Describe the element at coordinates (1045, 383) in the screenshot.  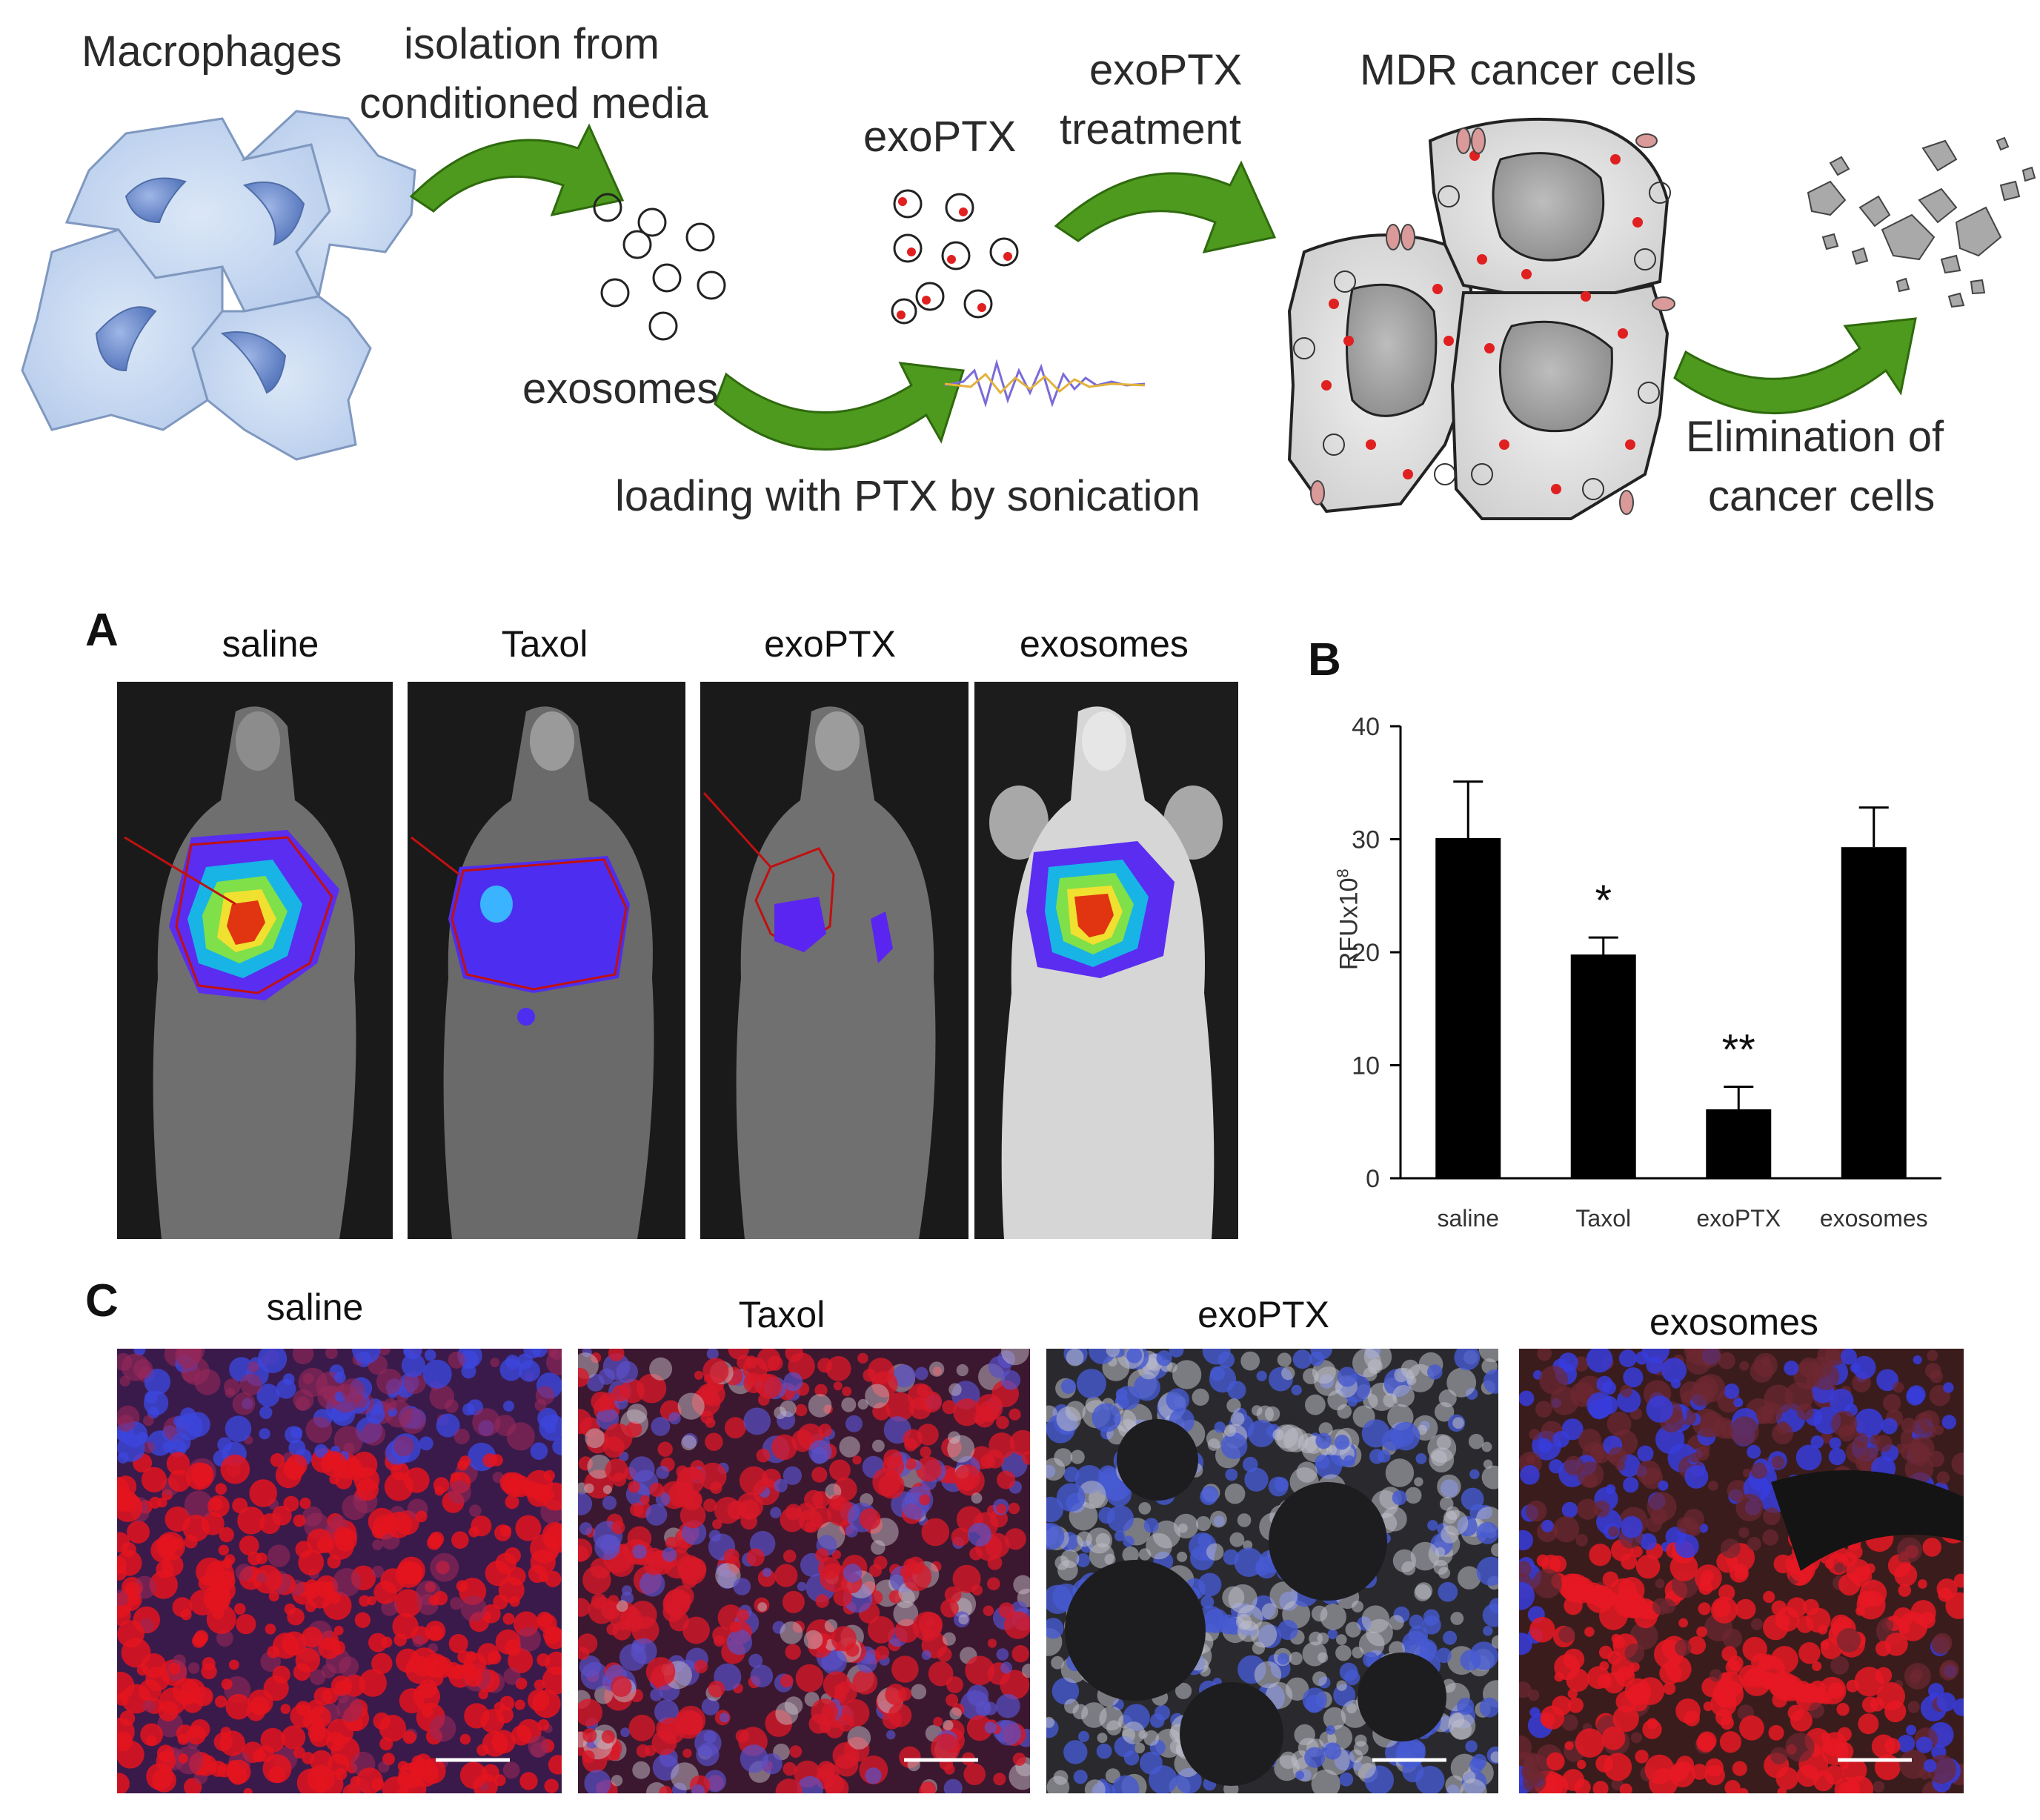
I see `sonication-wave` at that location.